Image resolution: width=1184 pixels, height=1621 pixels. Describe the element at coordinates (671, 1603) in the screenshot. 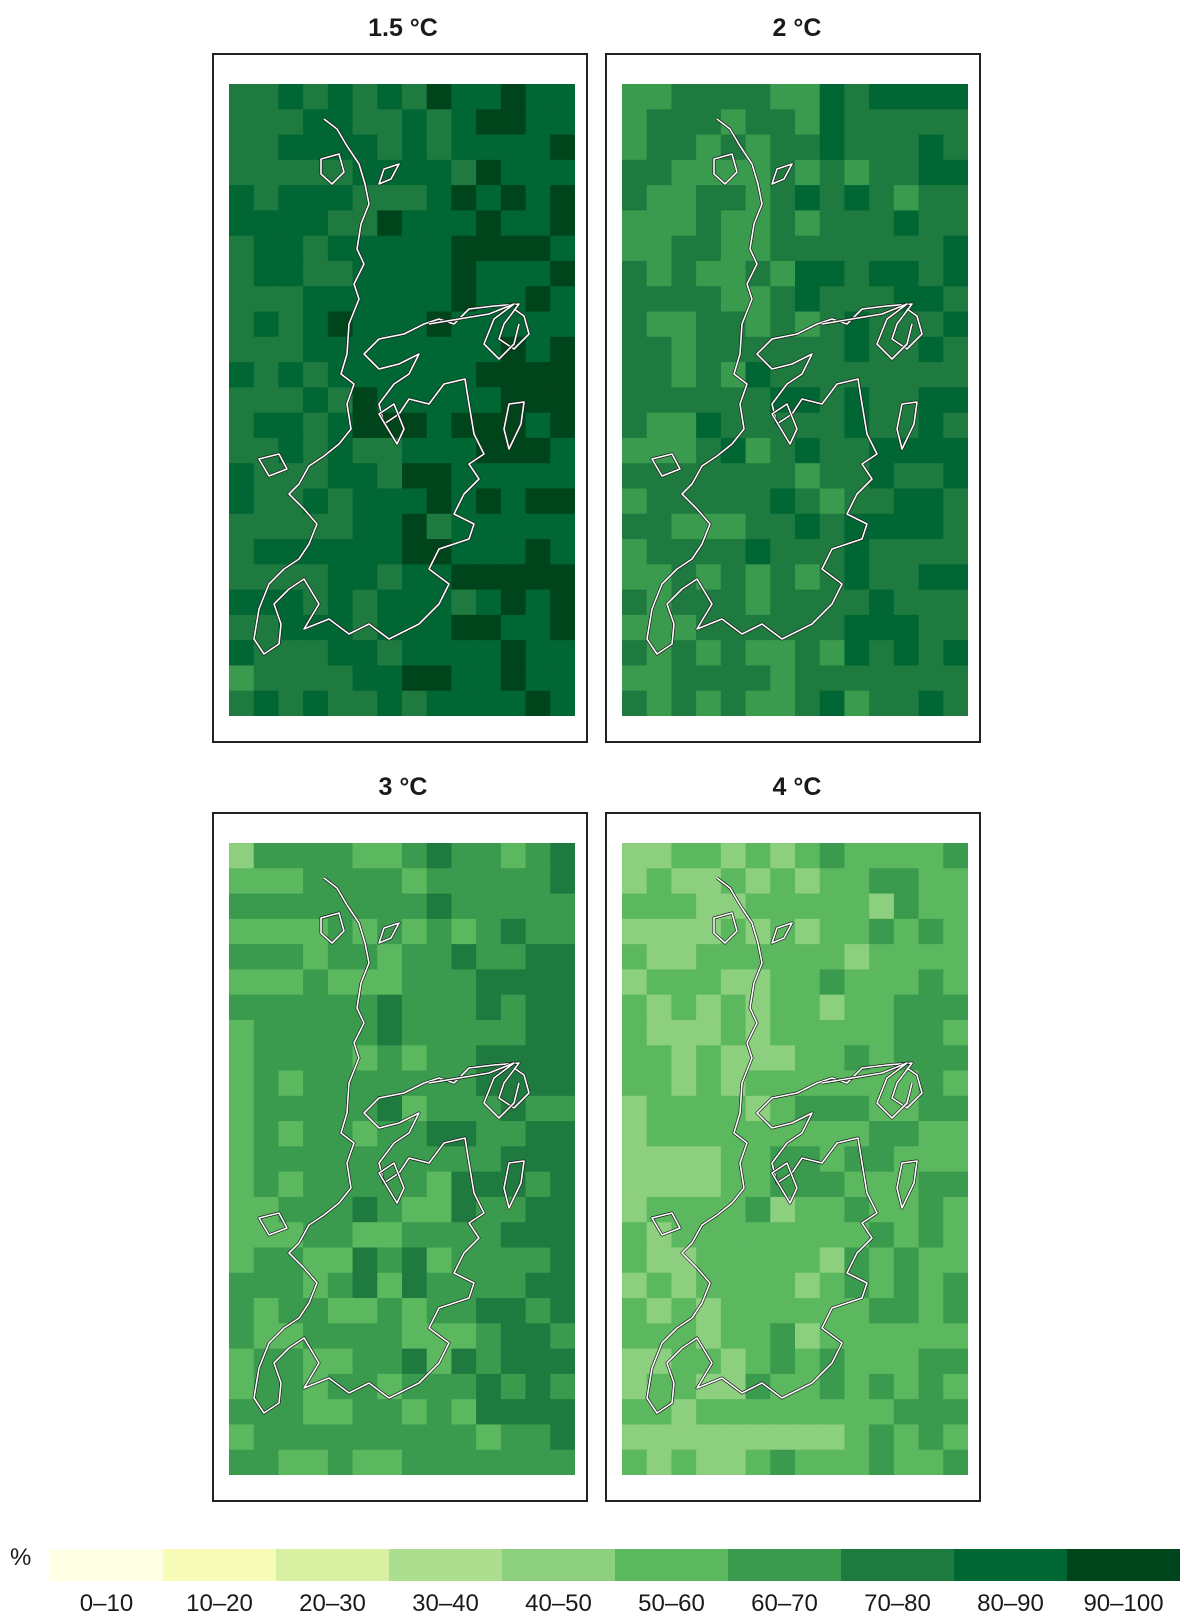

I see `legend-label-6: 50–60` at that location.